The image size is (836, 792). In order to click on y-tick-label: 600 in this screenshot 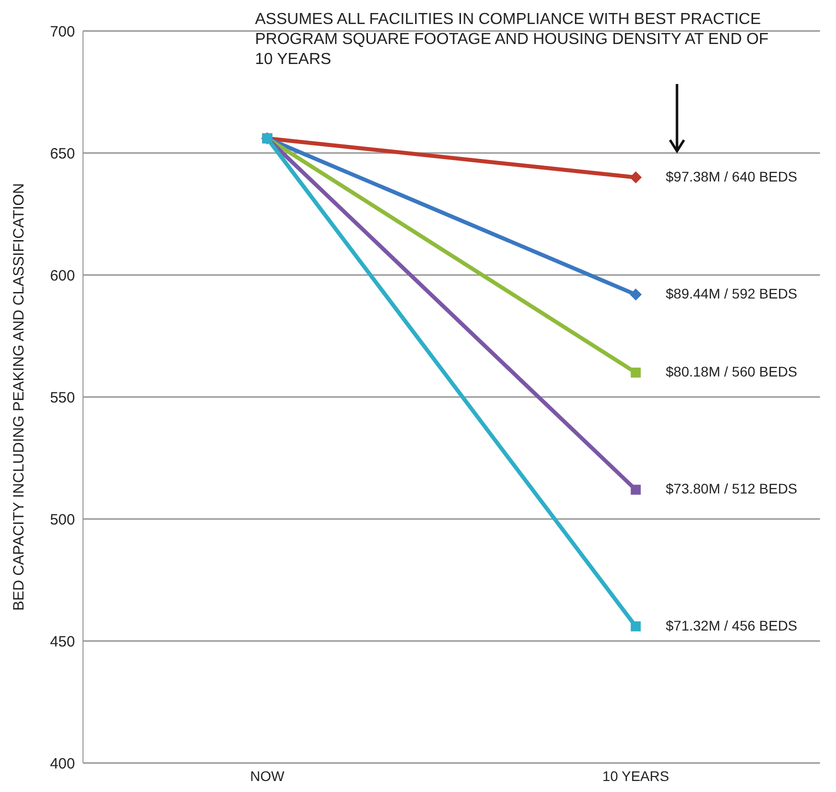, I will do `click(62, 275)`.